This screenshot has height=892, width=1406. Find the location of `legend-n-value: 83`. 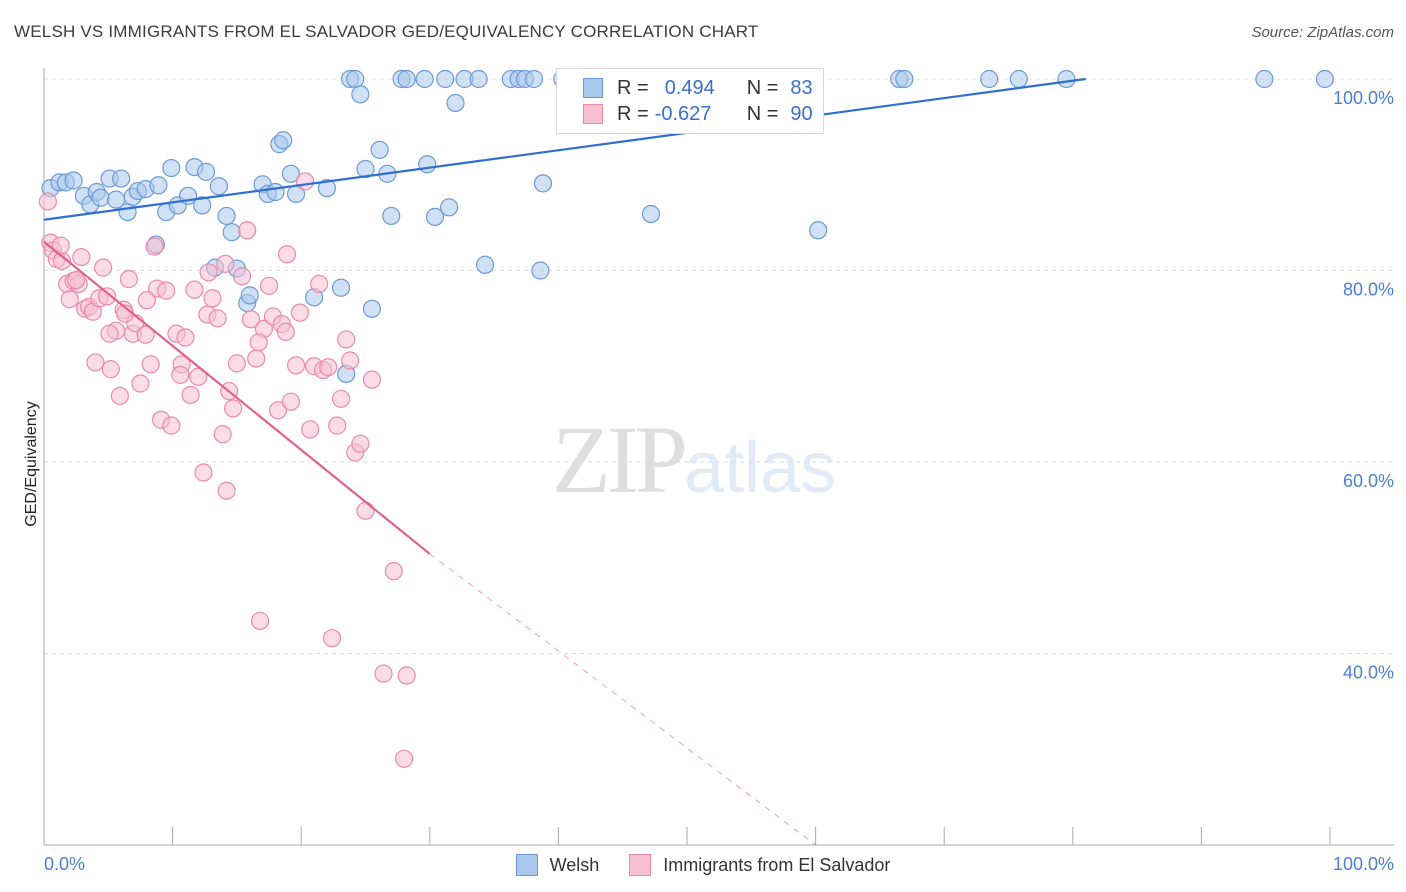

legend-n-value: 83 is located at coordinates (801, 87).